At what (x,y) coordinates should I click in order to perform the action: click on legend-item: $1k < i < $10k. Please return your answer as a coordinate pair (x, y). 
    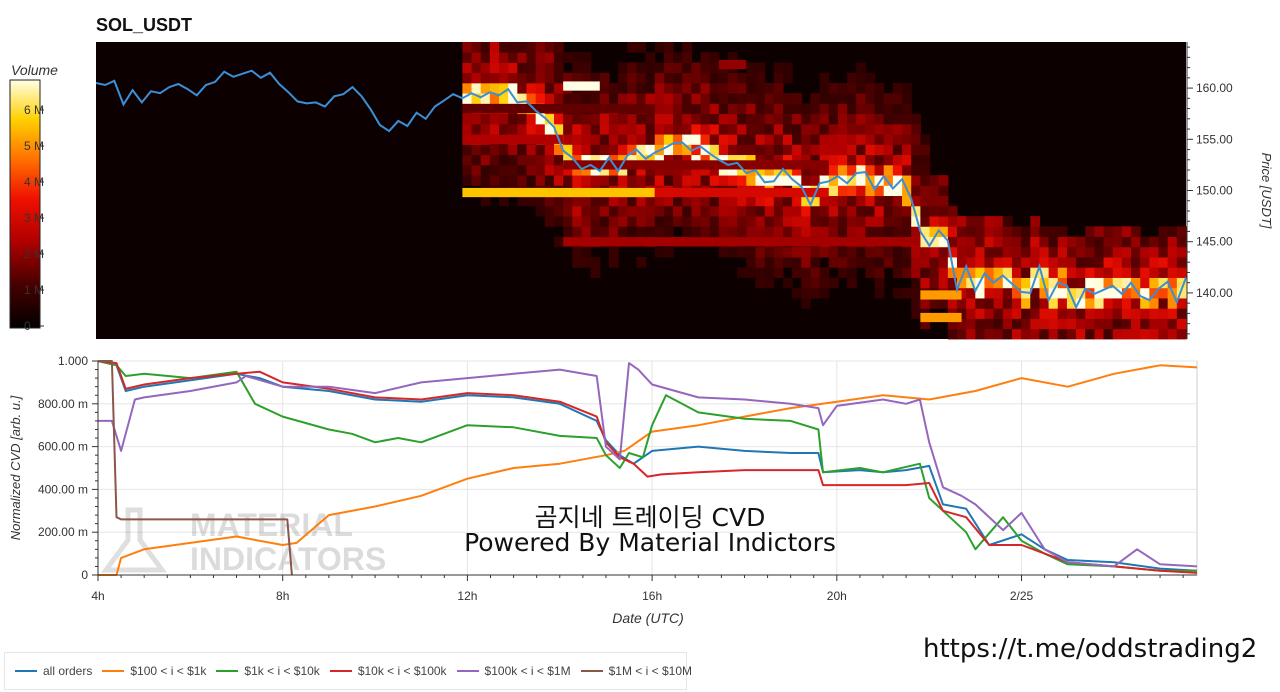
    Looking at the image, I should click on (268, 671).